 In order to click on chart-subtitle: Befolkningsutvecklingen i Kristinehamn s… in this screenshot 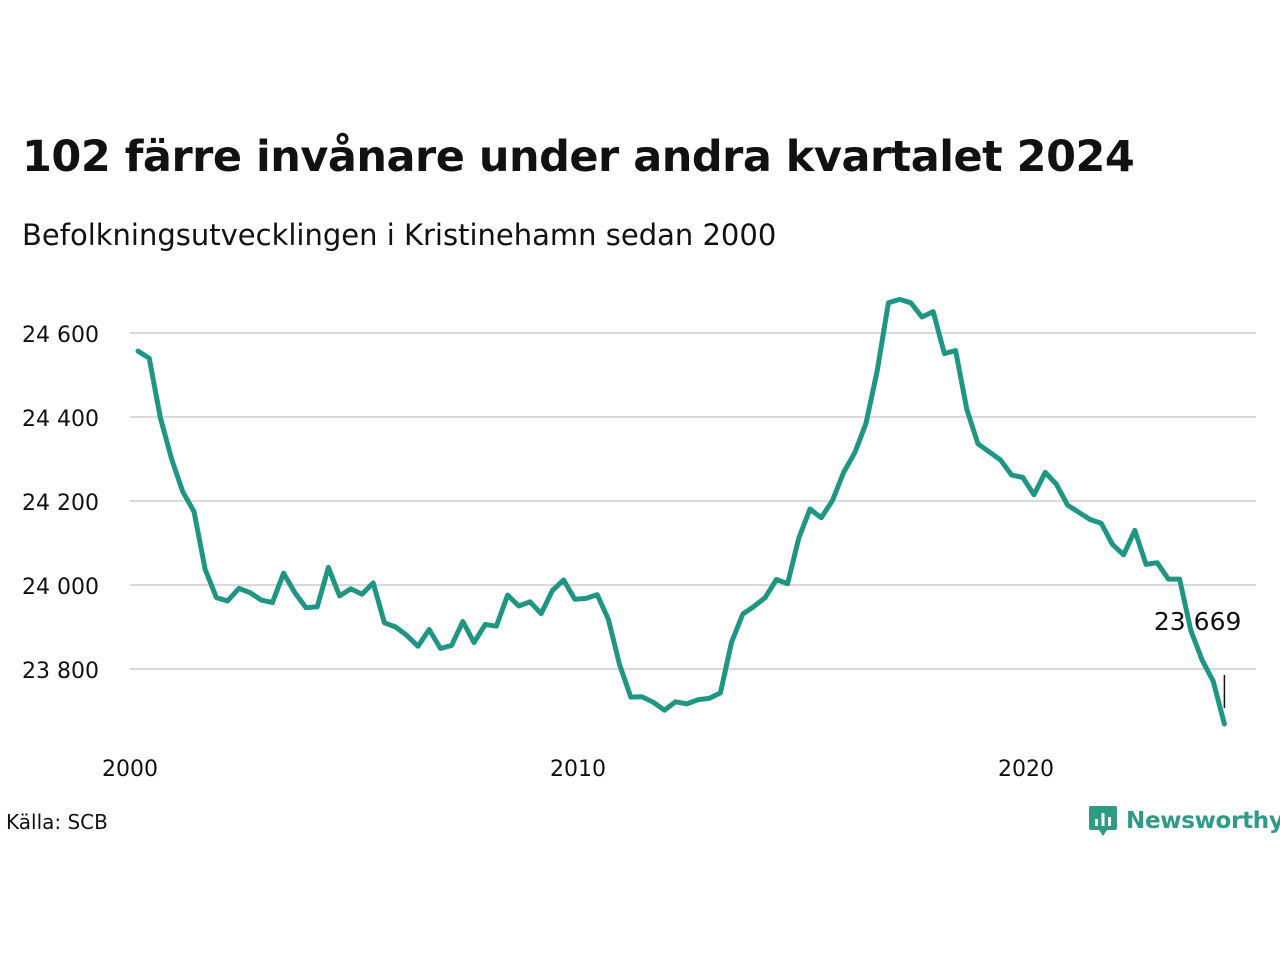, I will do `click(399, 235)`.